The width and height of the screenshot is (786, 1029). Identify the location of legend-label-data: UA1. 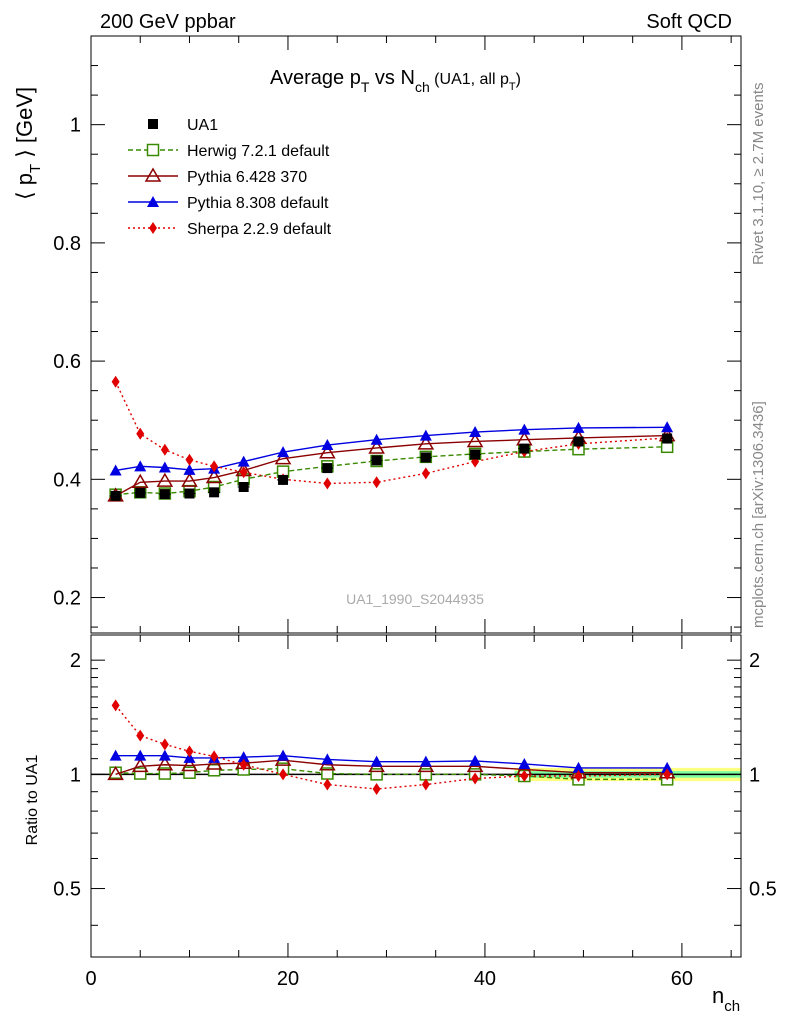
(202, 125).